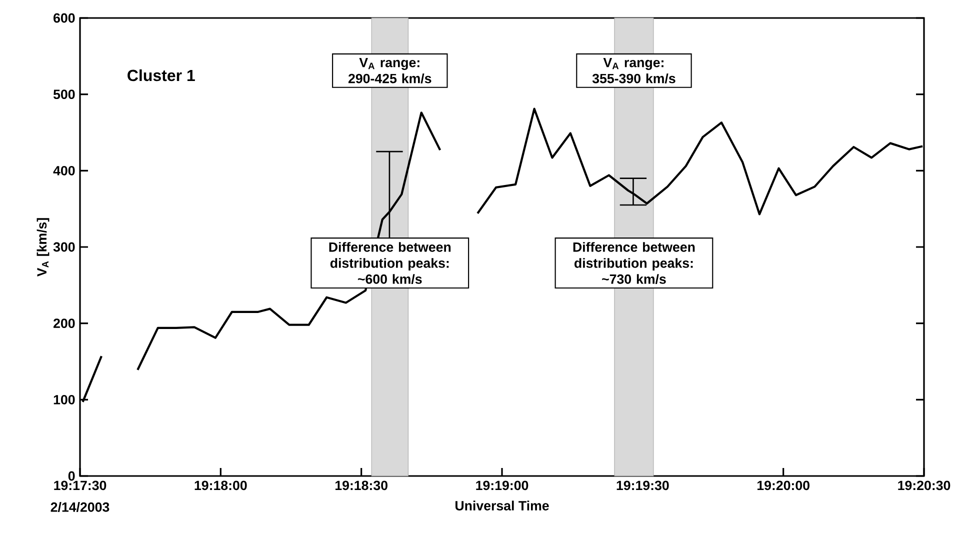  Describe the element at coordinates (924, 485) in the screenshot. I see `x-tick-label: 19:20:30` at that location.